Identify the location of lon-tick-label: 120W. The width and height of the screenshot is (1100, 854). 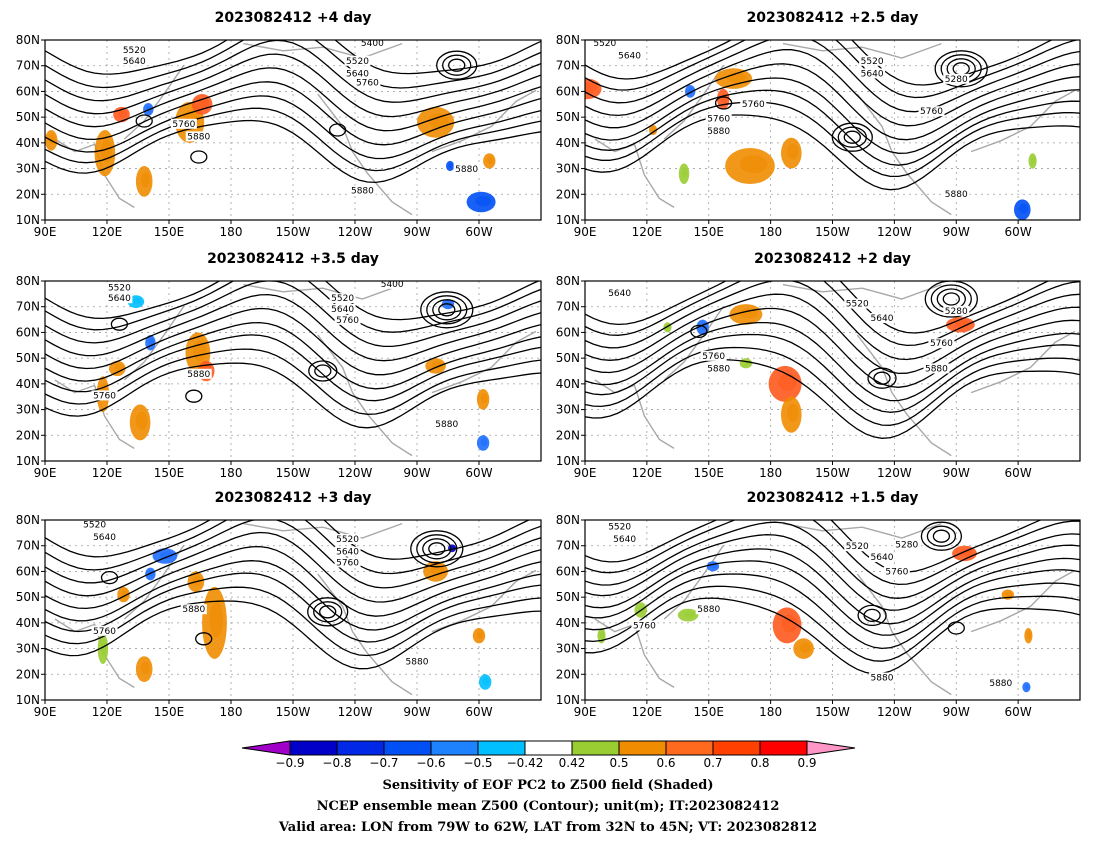
(355, 712).